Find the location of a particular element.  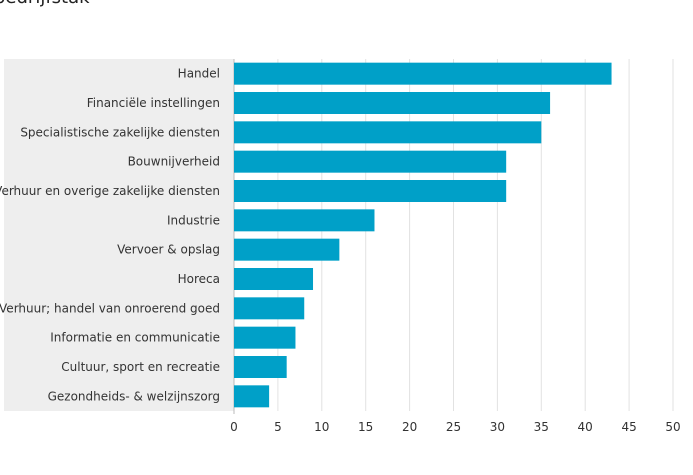

x-tick-label: 25 is located at coordinates (453, 427).